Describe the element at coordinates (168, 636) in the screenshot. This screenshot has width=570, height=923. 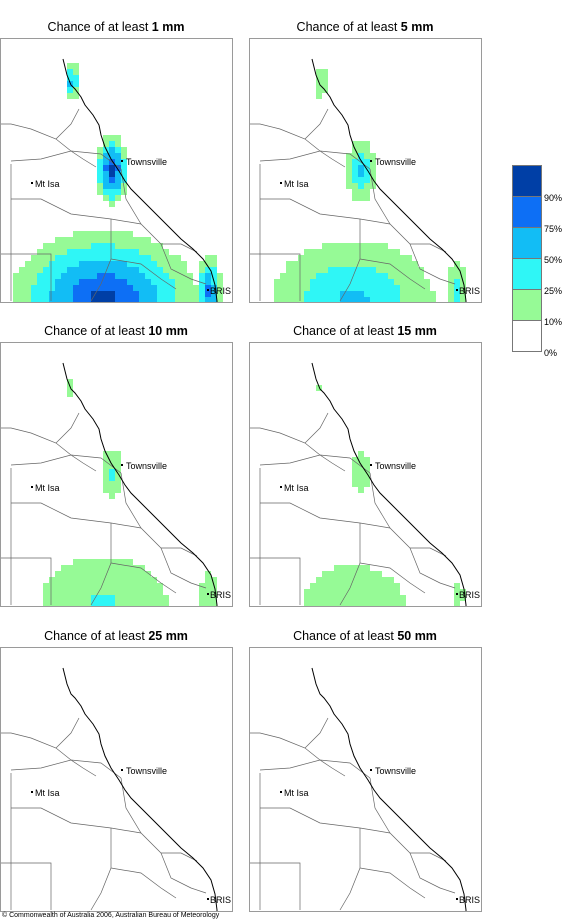
I see `title-amount: 25 mm` at that location.